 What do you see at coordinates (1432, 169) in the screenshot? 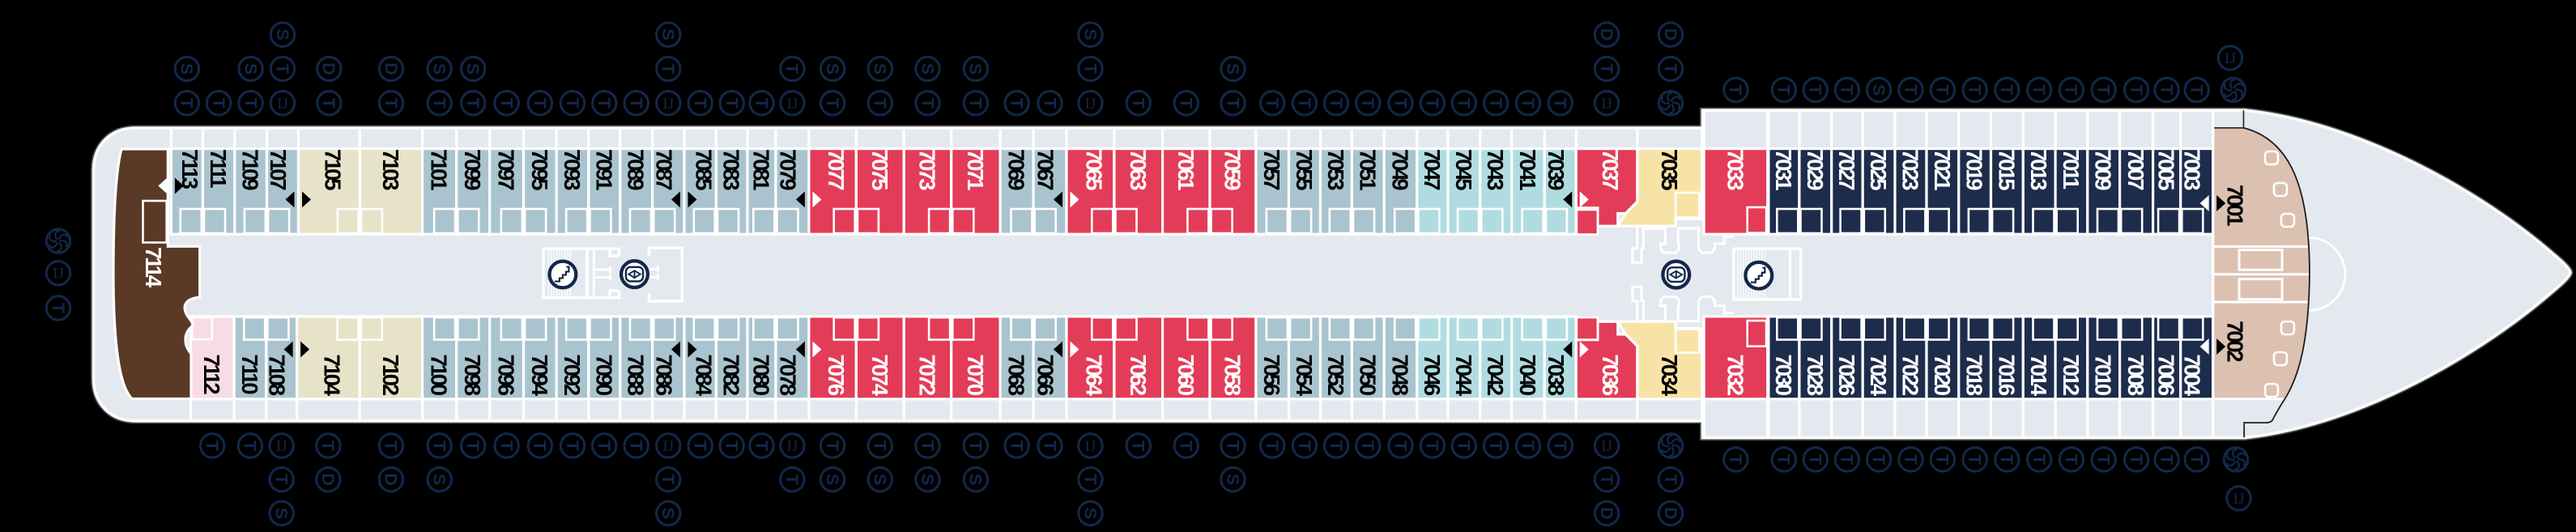
I see `svg-text: 7047` at bounding box center [1432, 169].